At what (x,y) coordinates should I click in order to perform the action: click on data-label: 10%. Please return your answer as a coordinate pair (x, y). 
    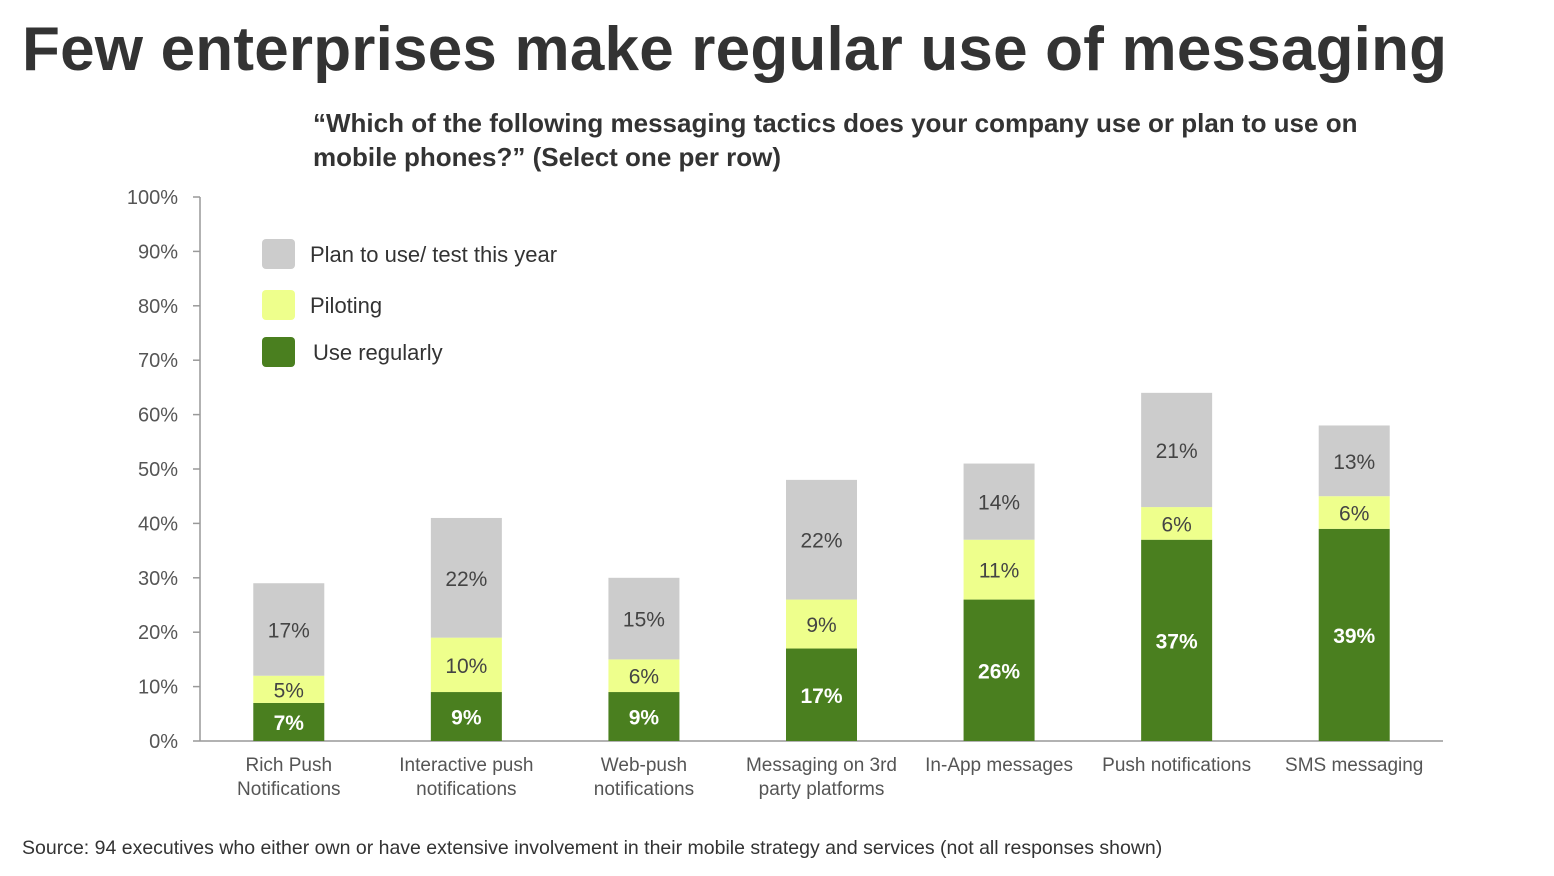
    Looking at the image, I should click on (466, 666).